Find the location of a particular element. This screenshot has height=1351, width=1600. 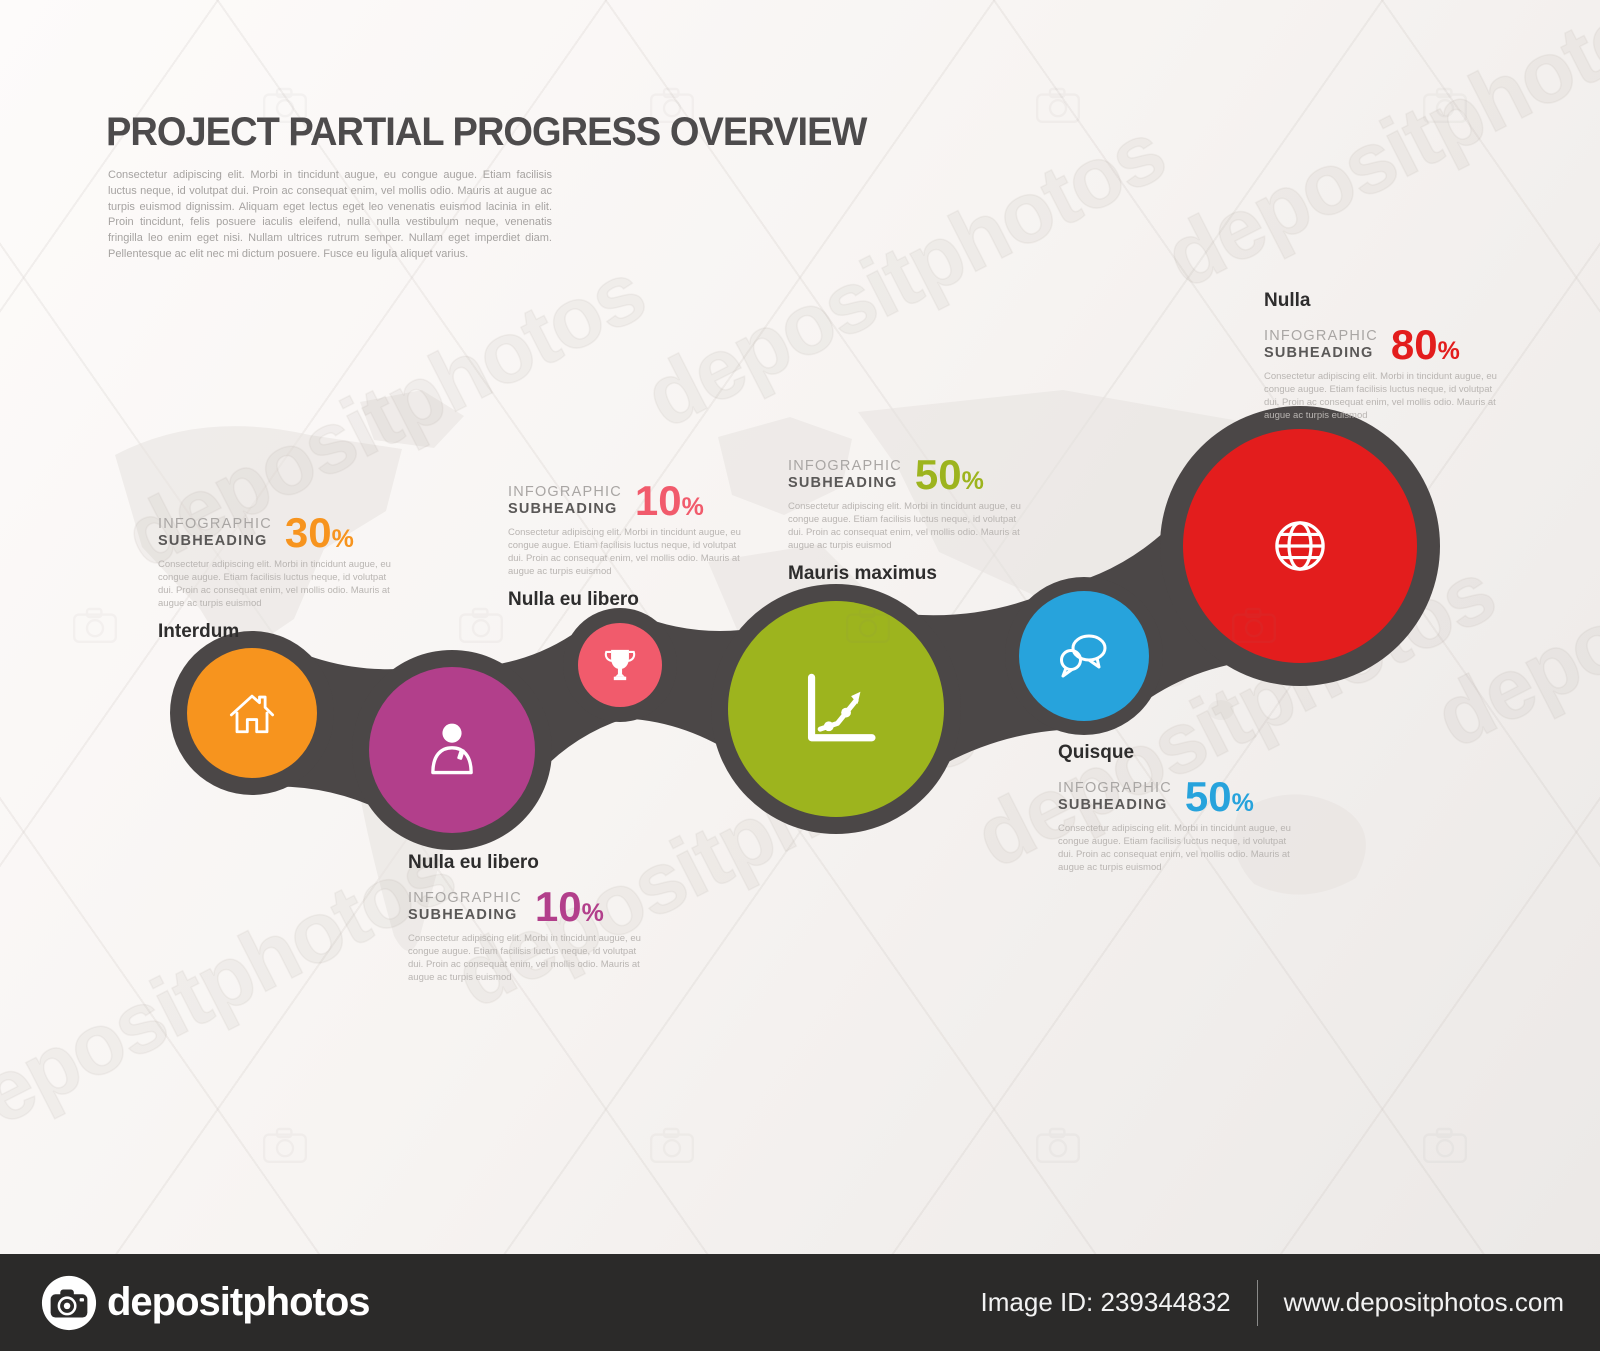

camera-logo-icon is located at coordinates (69, 1302).